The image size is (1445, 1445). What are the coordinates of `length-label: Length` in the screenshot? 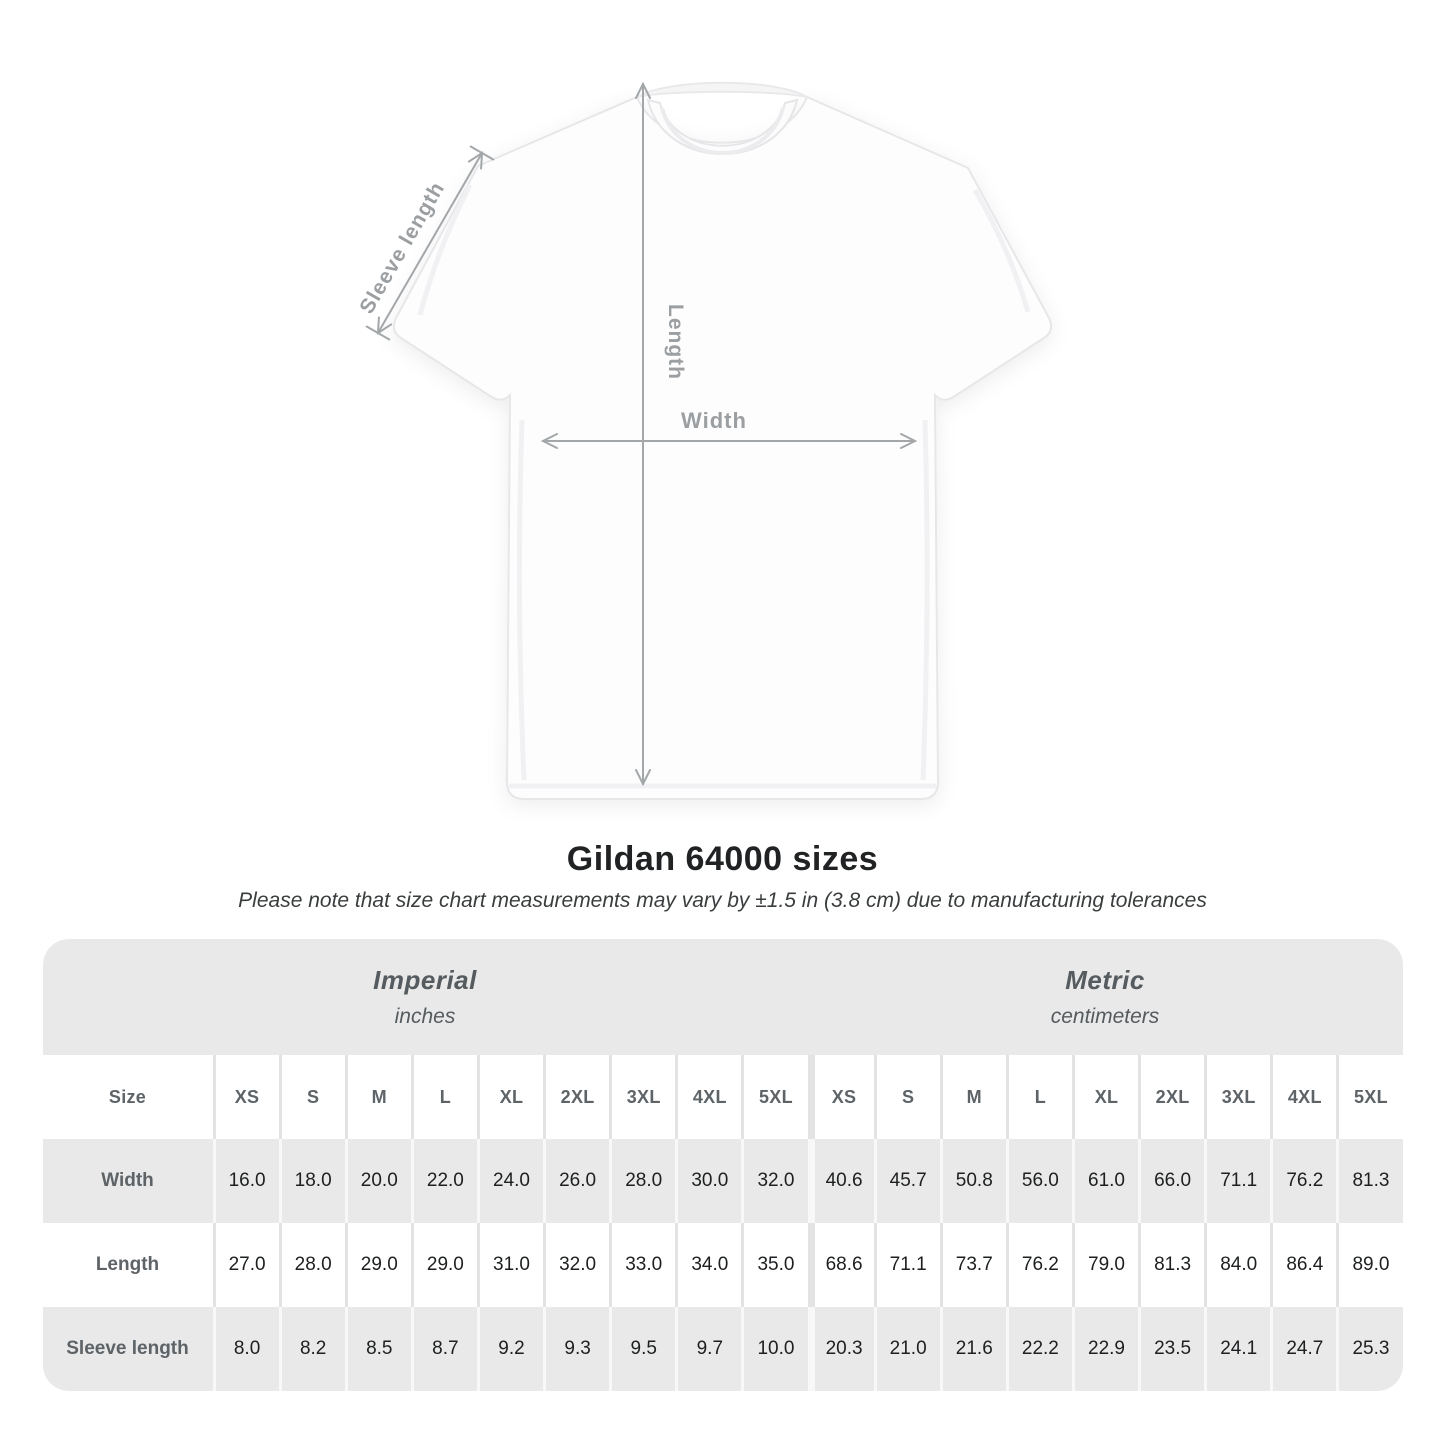 It's located at (675, 342).